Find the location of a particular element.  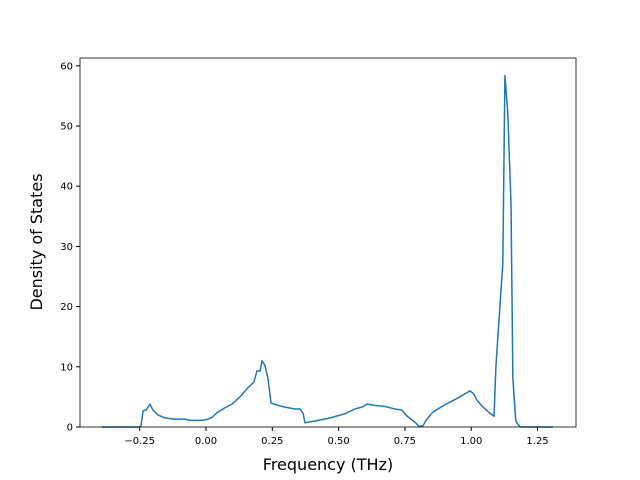

x-tick-label: −0.25 is located at coordinates (139, 441).